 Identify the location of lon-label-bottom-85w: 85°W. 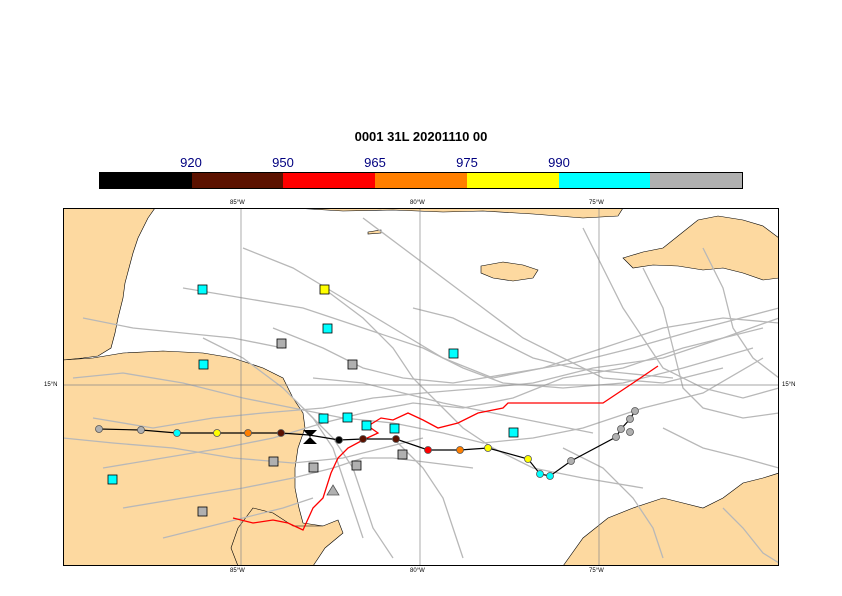
(237, 571).